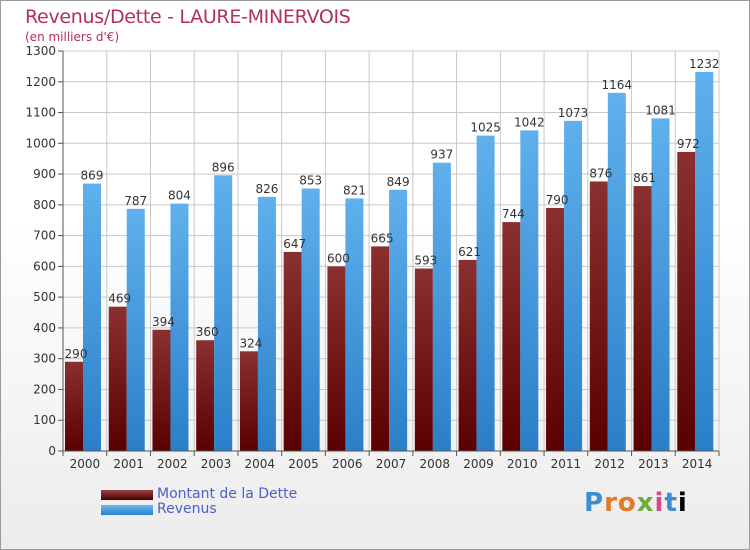 The width and height of the screenshot is (750, 550). I want to click on legend-label-revenue: Revenus, so click(187, 509).